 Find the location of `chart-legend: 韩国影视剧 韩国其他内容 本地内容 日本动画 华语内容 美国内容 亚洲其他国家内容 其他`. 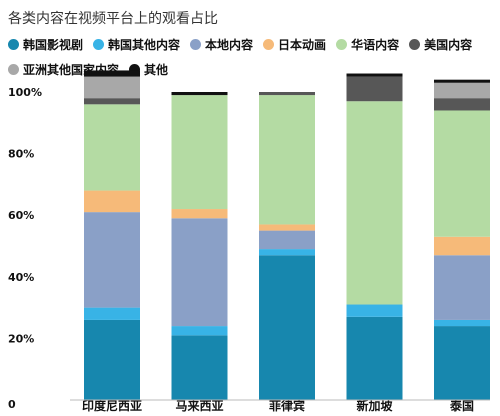

chart-legend: 韩国影视剧 韩国其他内容 本地内容 日本动画 华语内容 美国内容 亚洲其他国家内容 其他 is located at coordinates (248, 57).